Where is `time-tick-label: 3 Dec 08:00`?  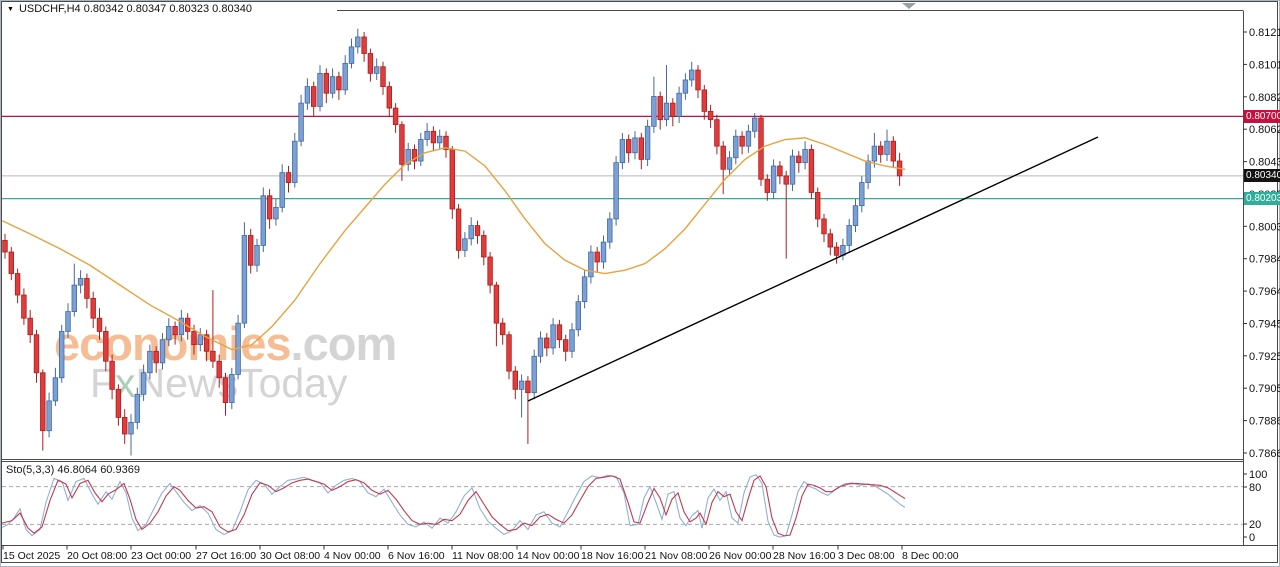 time-tick-label: 3 Dec 08:00 is located at coordinates (866, 556).